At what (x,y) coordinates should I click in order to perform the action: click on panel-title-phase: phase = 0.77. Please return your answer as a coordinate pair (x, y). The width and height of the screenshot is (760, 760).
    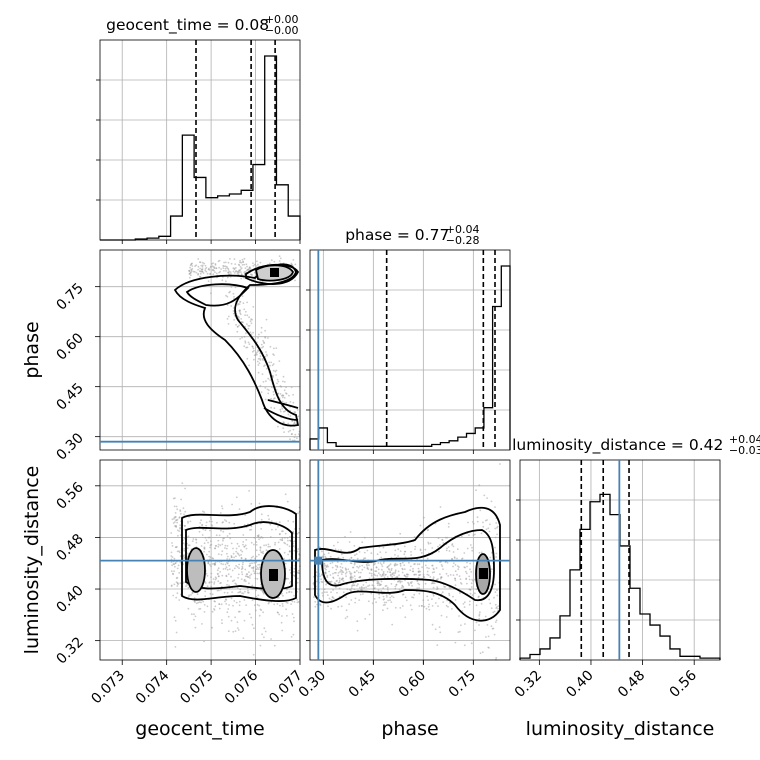
    Looking at the image, I should click on (397, 235).